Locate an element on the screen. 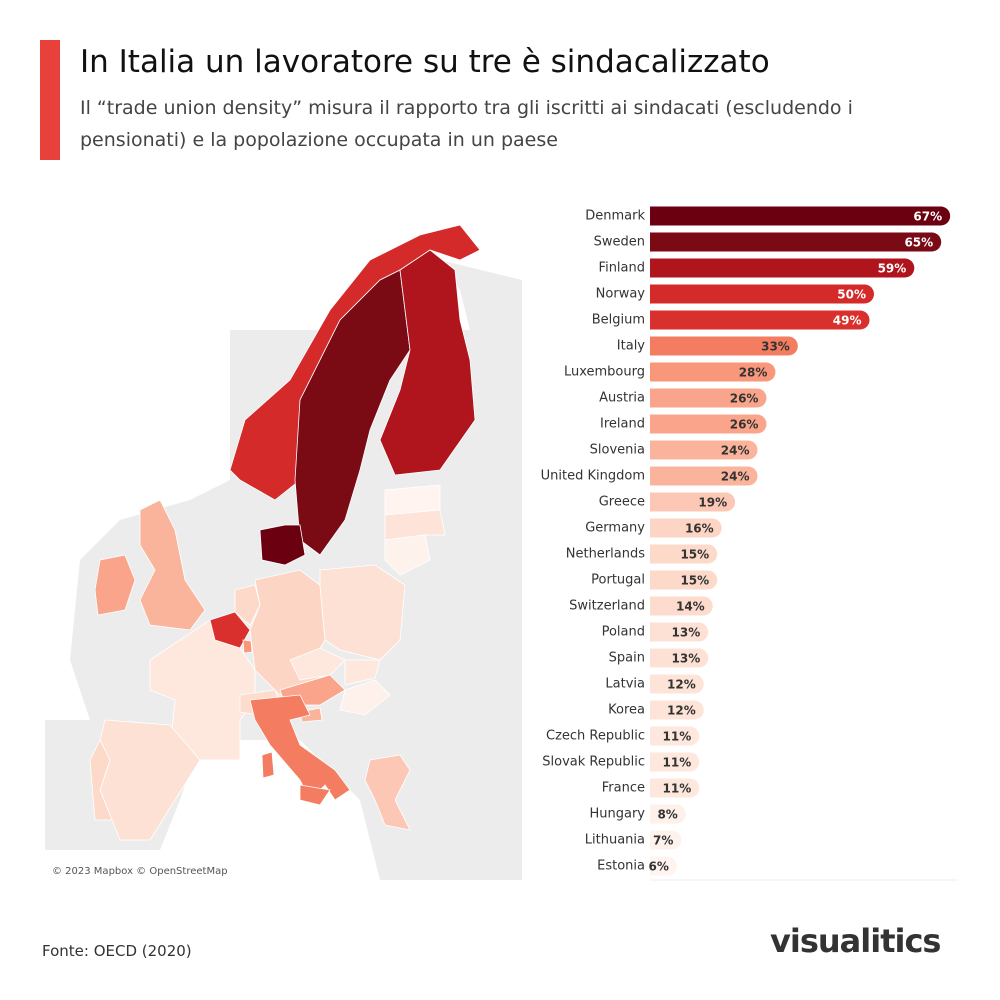  category-label: Estonia is located at coordinates (621, 866).